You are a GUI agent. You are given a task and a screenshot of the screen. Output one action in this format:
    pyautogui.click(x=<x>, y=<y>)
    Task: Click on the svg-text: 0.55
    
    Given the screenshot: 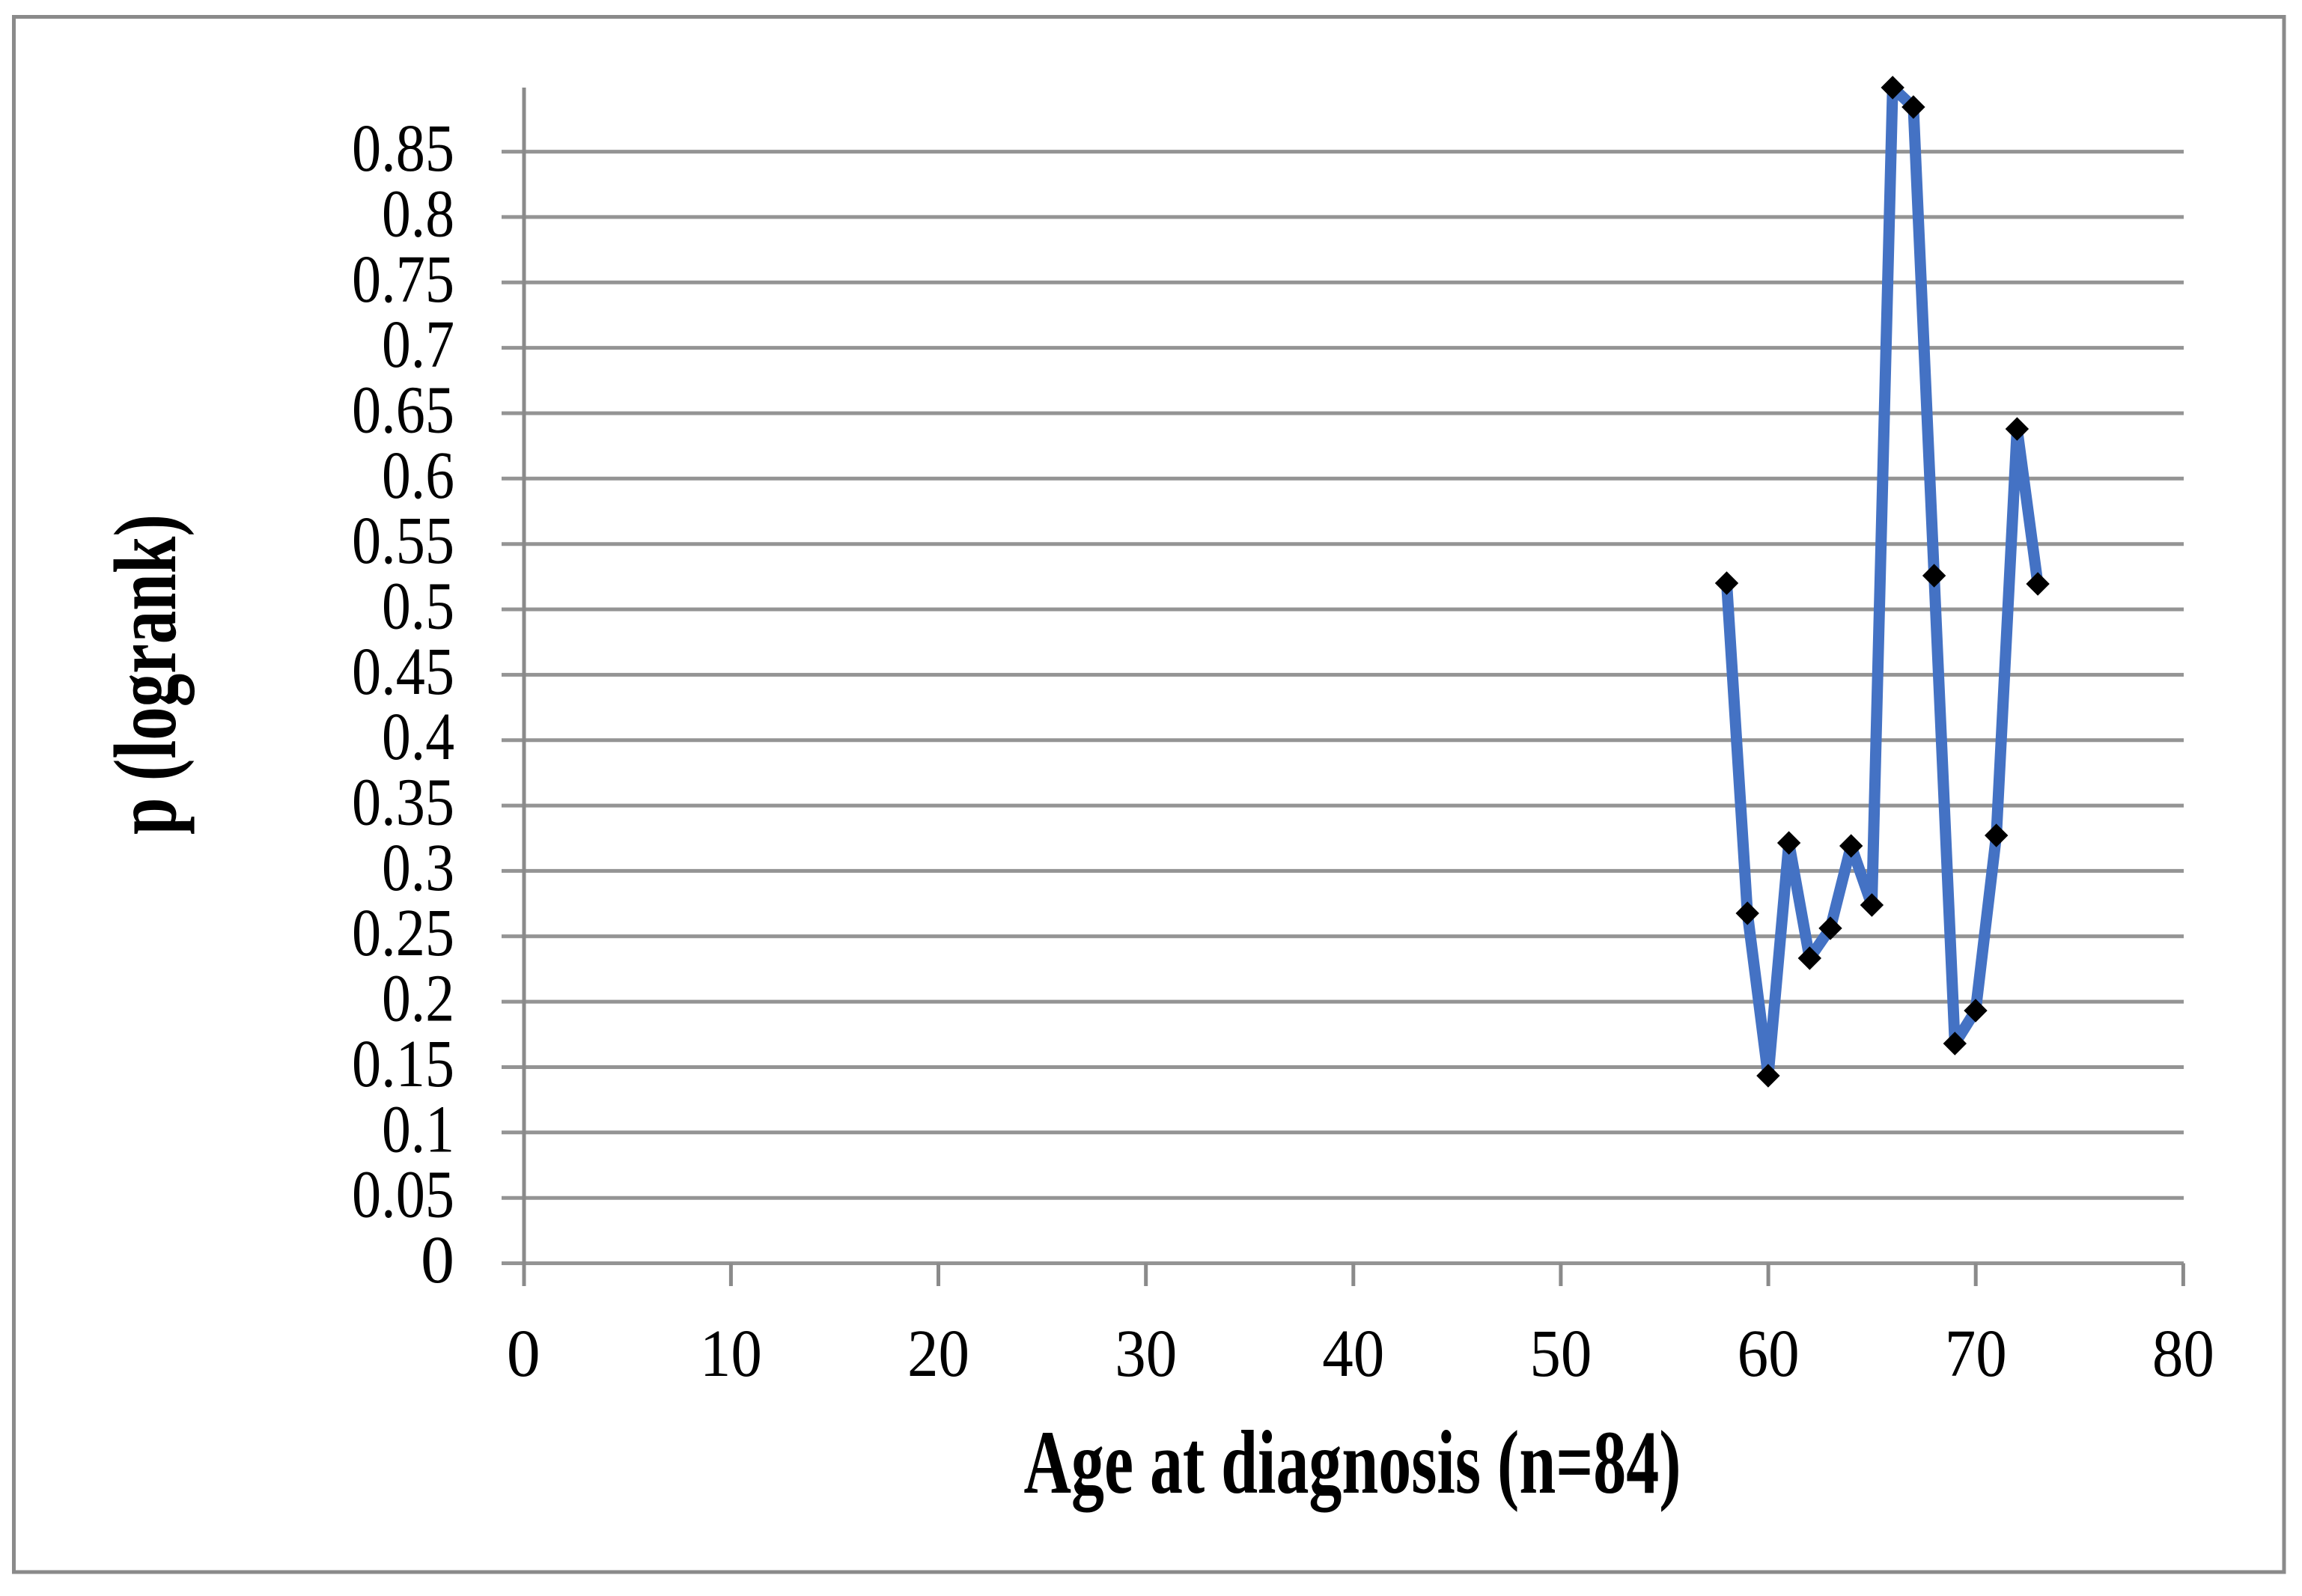 What is the action you would take?
    pyautogui.click(x=403, y=541)
    